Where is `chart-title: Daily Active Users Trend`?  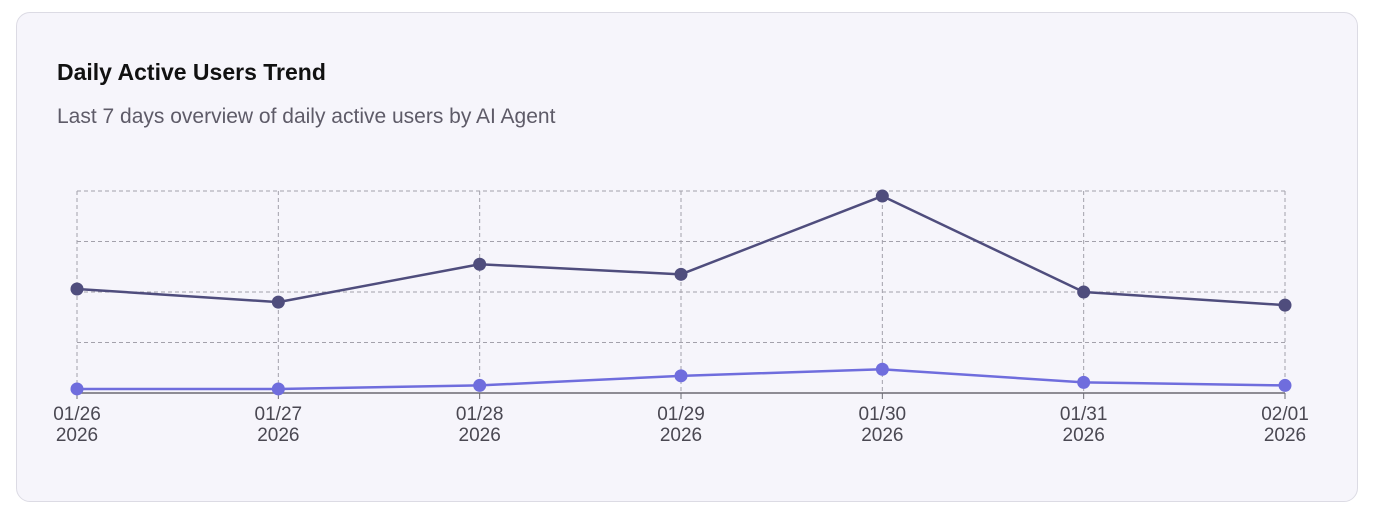 chart-title: Daily Active Users Trend is located at coordinates (191, 72).